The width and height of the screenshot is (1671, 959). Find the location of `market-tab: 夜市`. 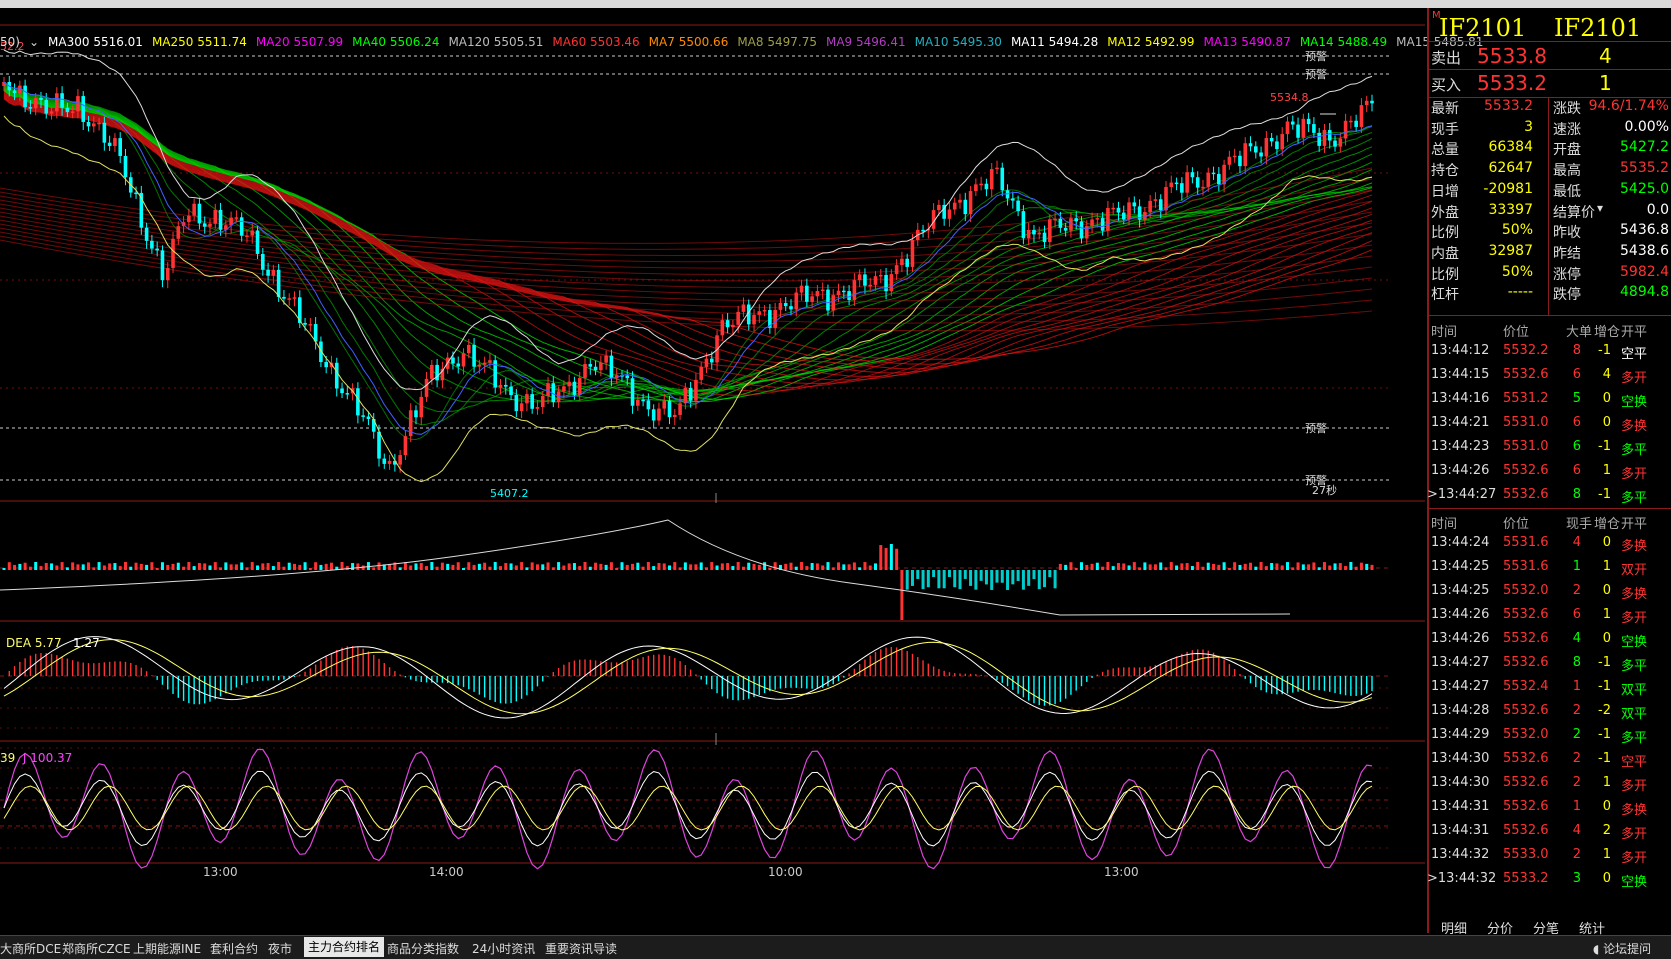

market-tab: 夜市 is located at coordinates (280, 948).